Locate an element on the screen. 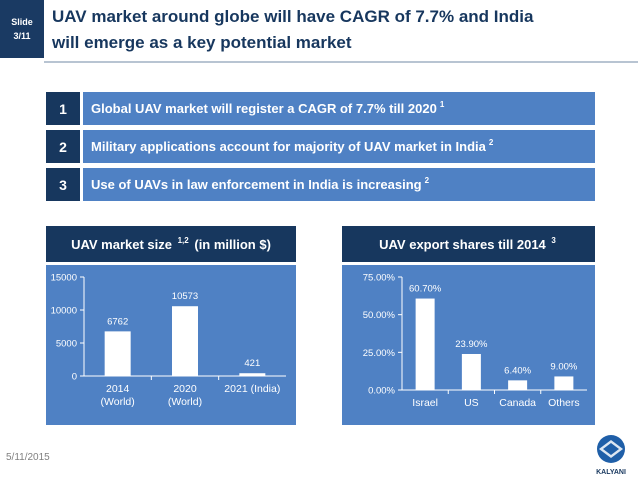 Image resolution: width=638 pixels, height=483 pixels. x-tick-label: 2021 (India) is located at coordinates (252, 389).